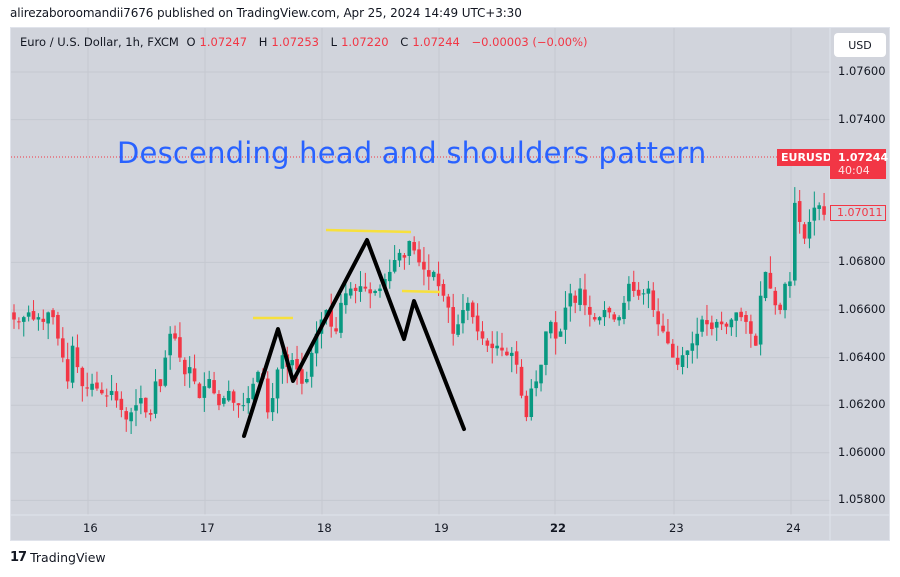 The width and height of the screenshot is (900, 577). What do you see at coordinates (354, 338) in the screenshot?
I see `head-shoulders-pattern-line` at bounding box center [354, 338].